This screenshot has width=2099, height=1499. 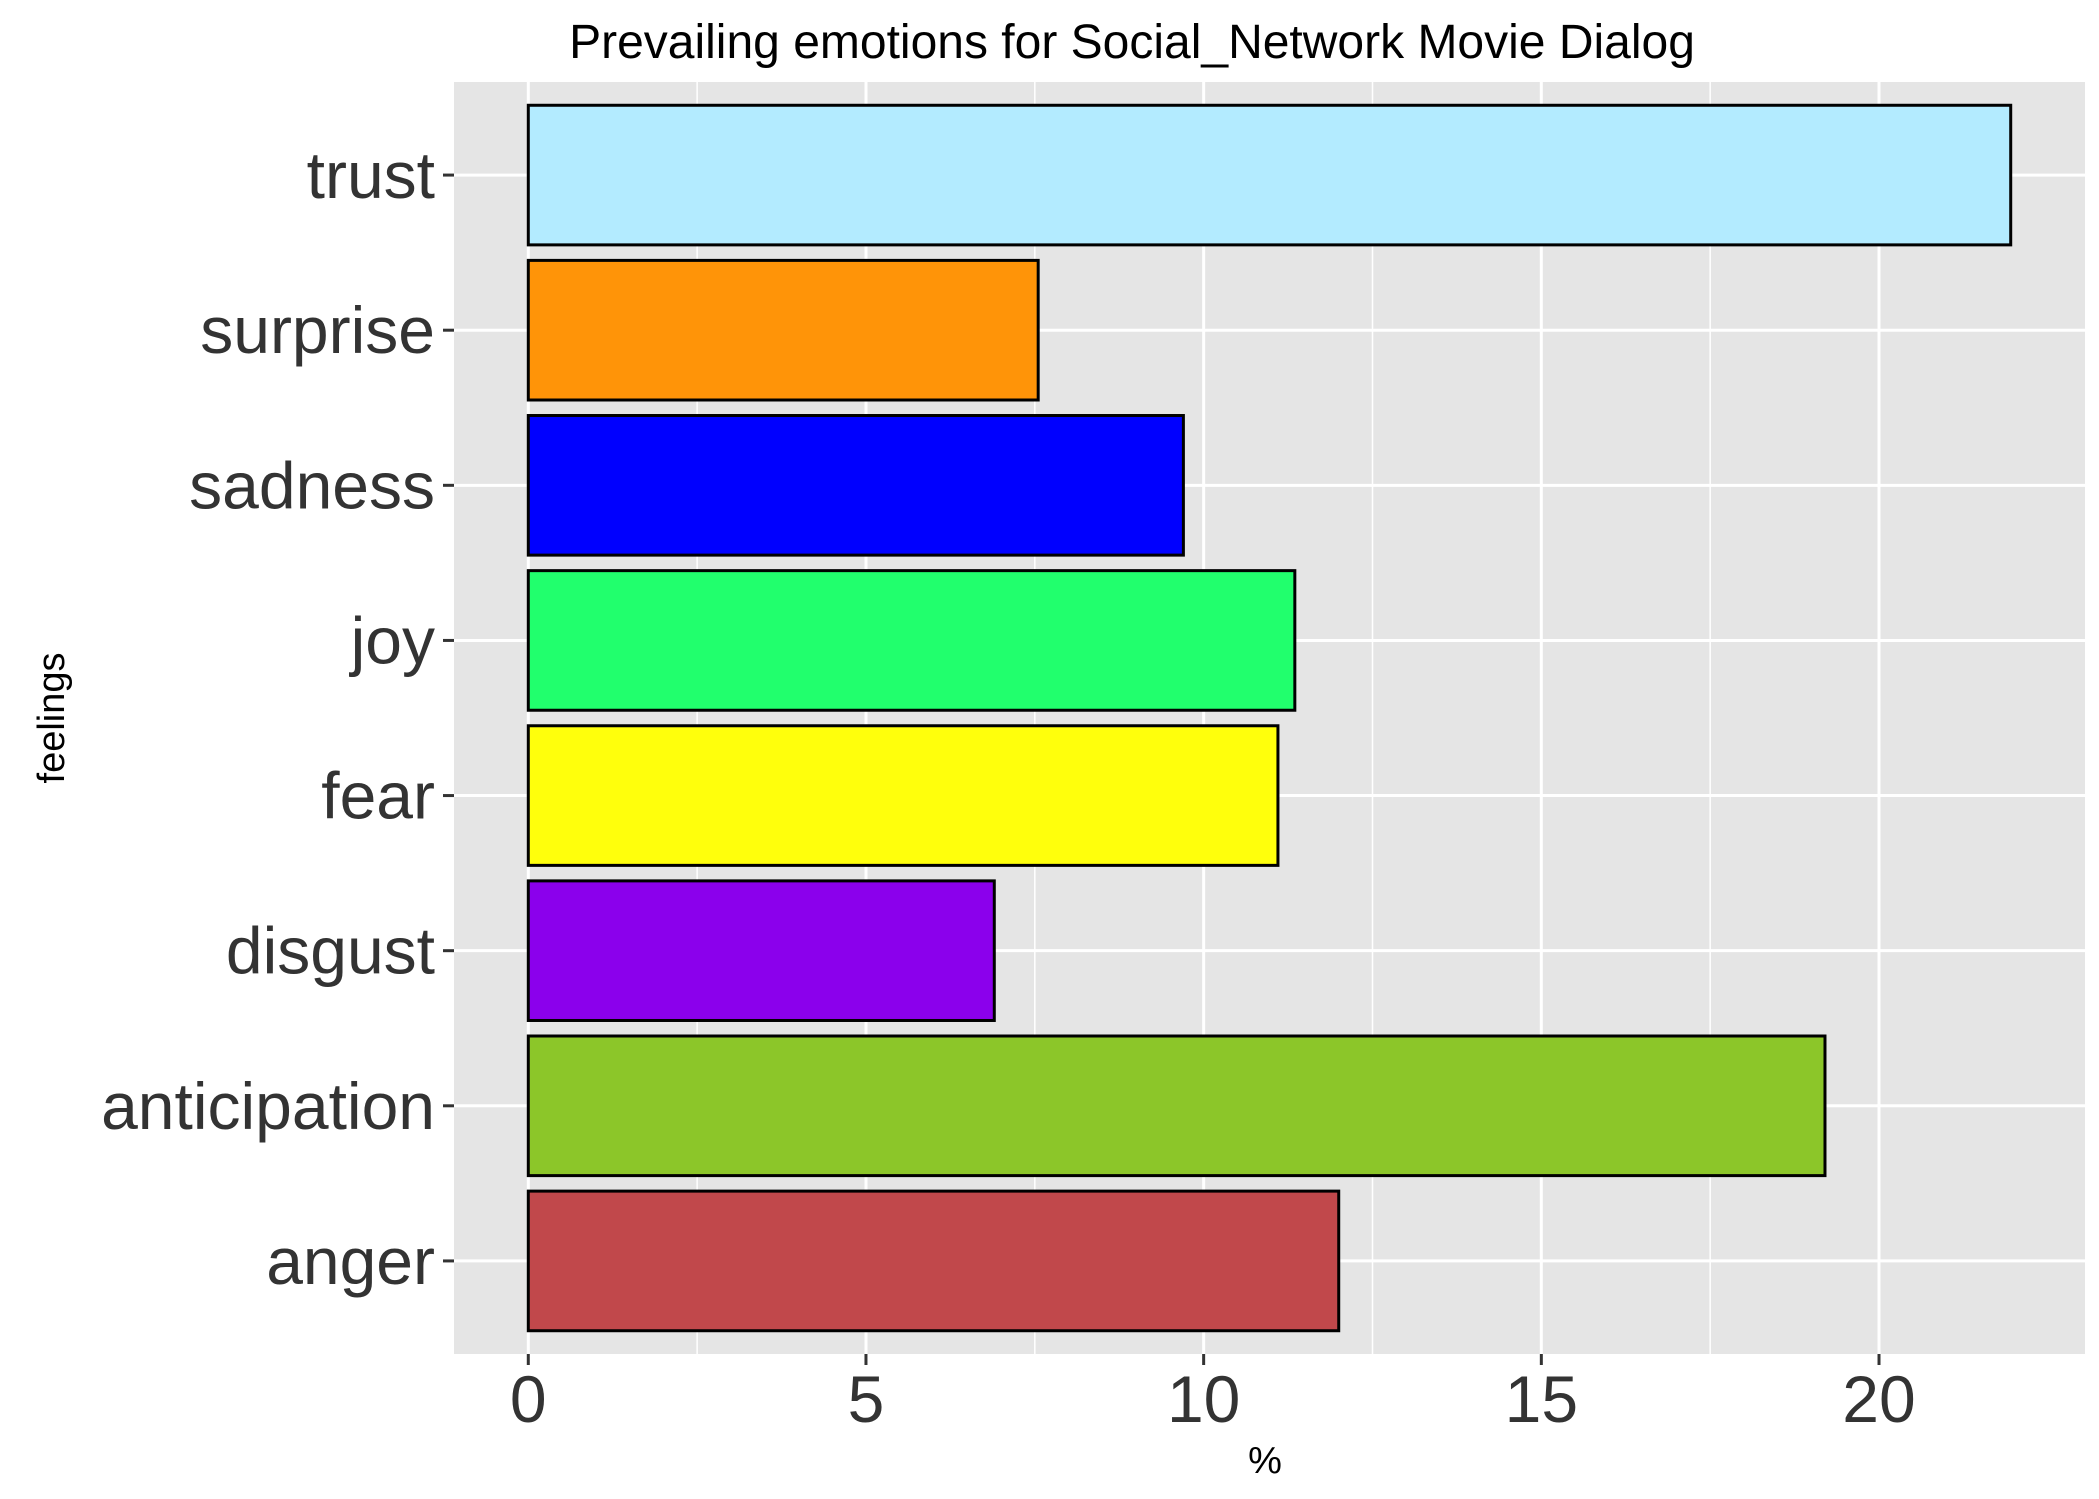 What do you see at coordinates (1269, 175) in the screenshot?
I see `bar-trust` at bounding box center [1269, 175].